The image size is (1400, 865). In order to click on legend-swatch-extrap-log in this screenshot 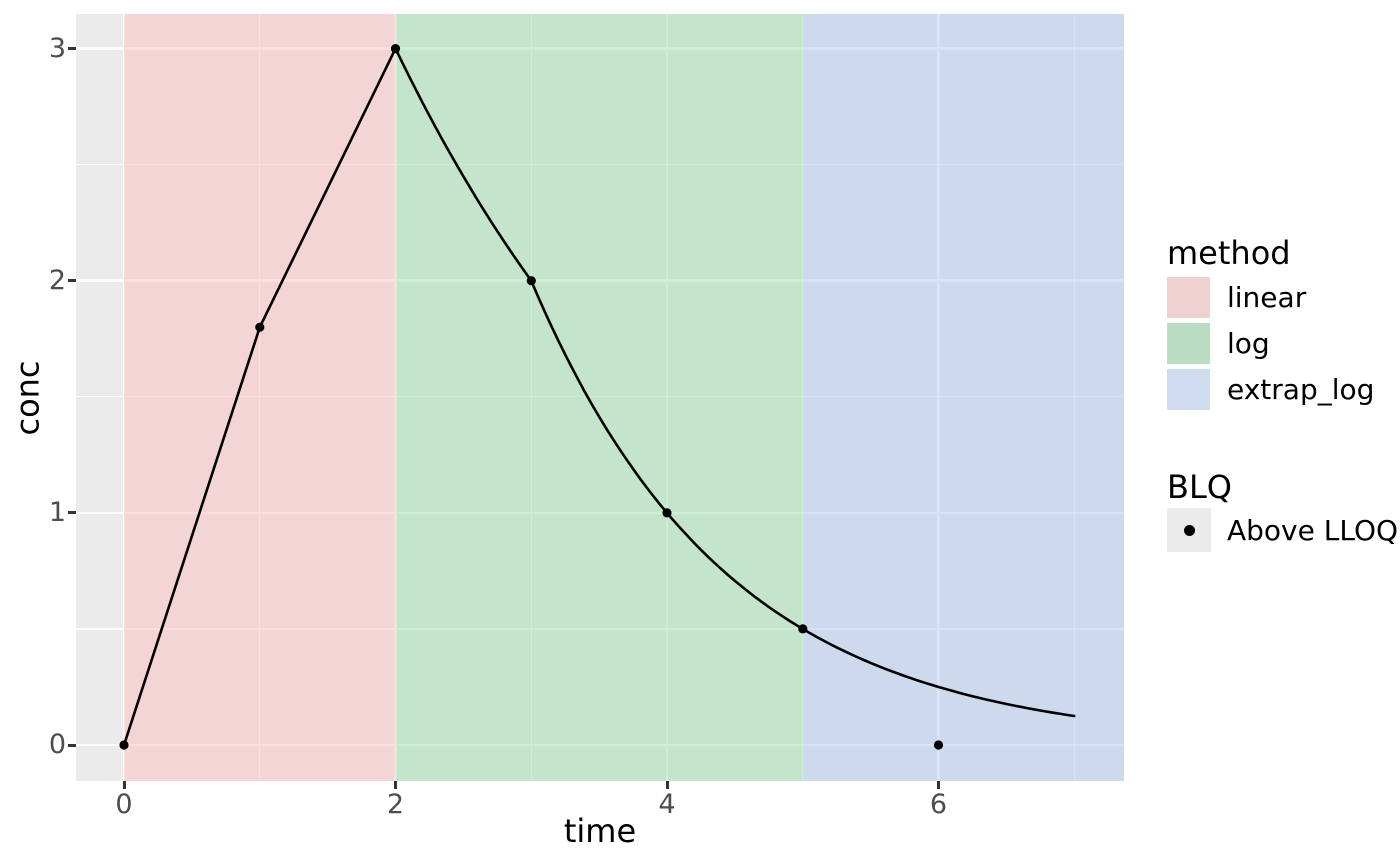, I will do `click(1188, 389)`.